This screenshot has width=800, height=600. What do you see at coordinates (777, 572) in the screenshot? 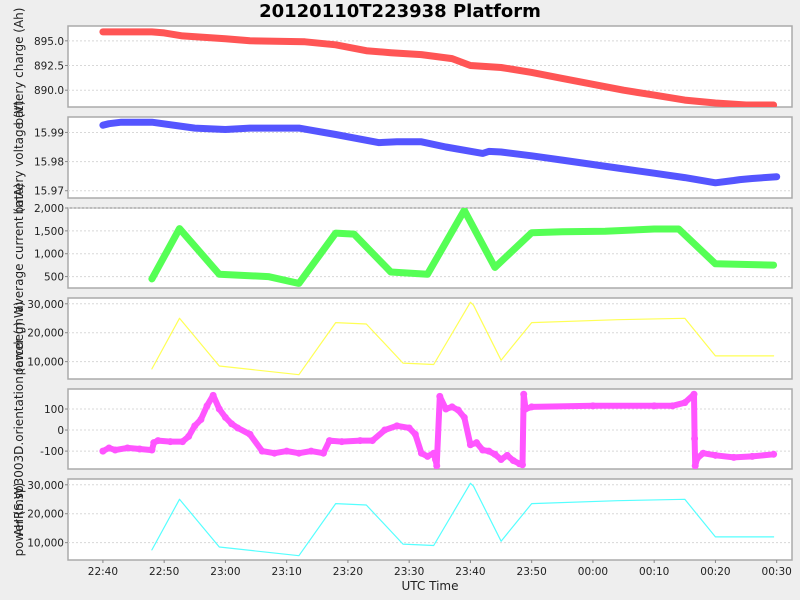
I see `x-tick-label: 00:30` at bounding box center [777, 572].